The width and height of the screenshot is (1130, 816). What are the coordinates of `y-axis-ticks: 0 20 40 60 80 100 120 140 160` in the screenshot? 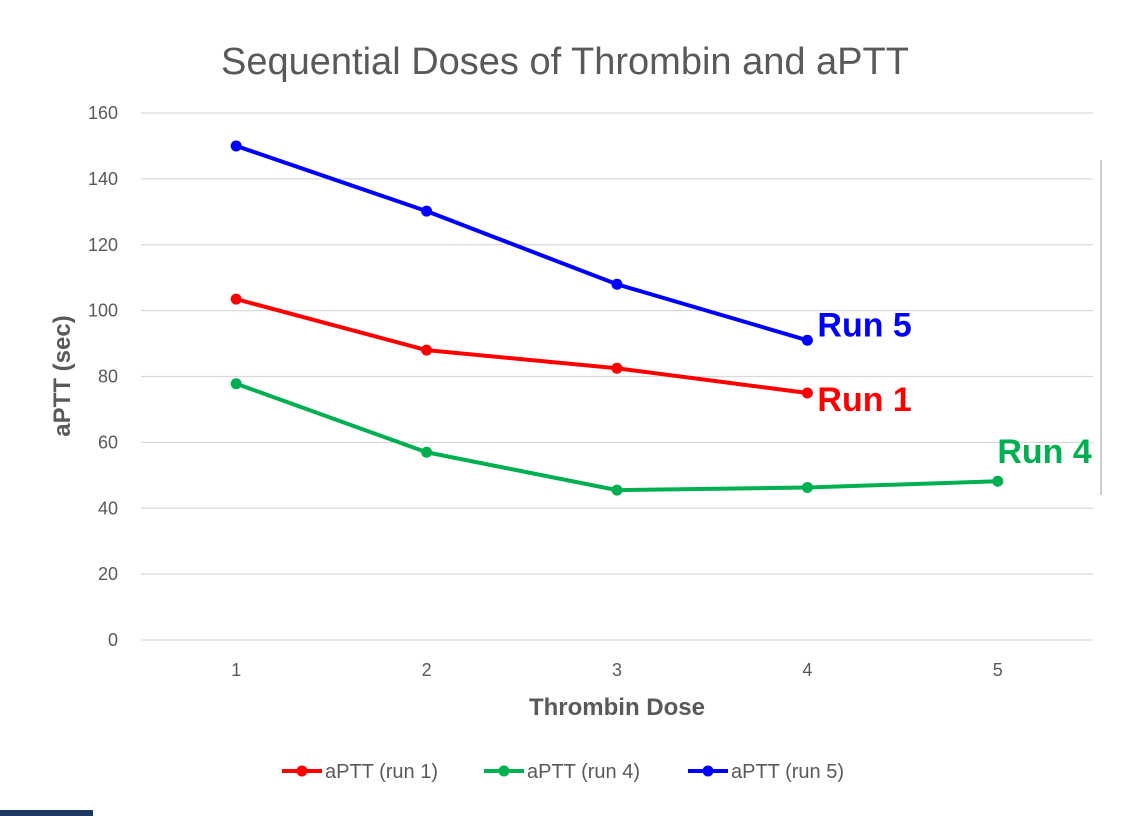 It's located at (103, 376).